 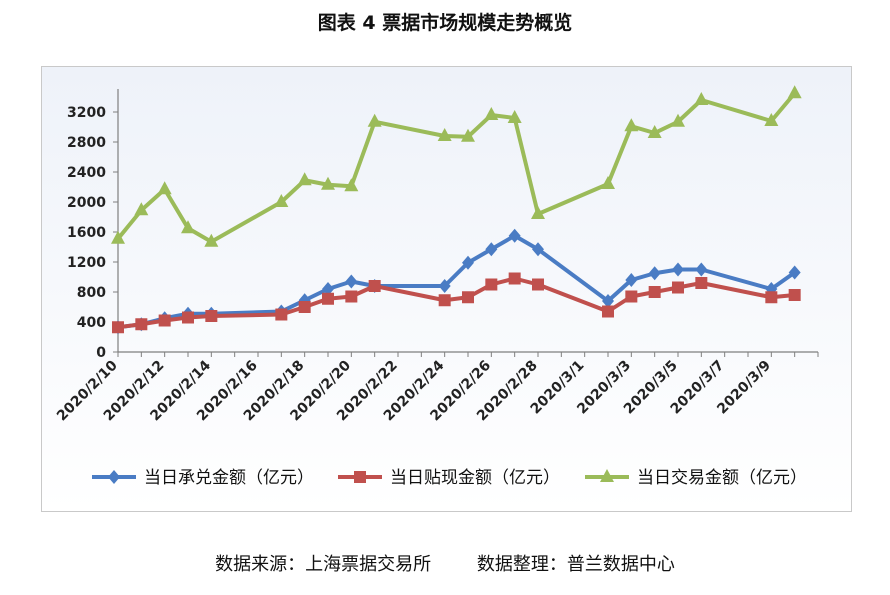 I want to click on y-tick-label: 2000, so click(x=86, y=203).